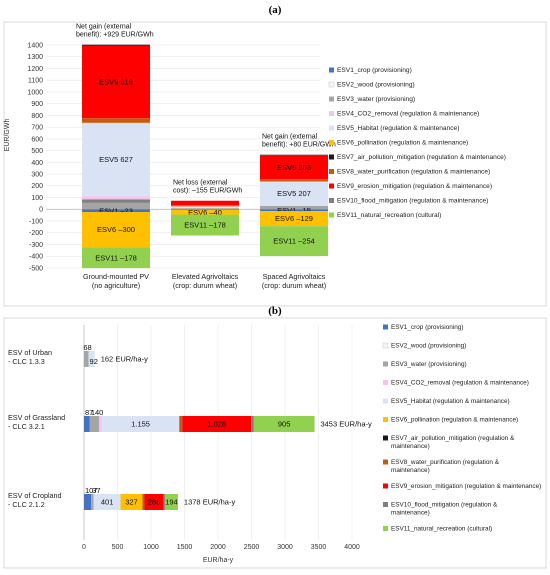 The height and width of the screenshot is (575, 550). Describe the element at coordinates (7, 135) in the screenshot. I see `panel-a-y-axis-title: EUR/GWh` at that location.